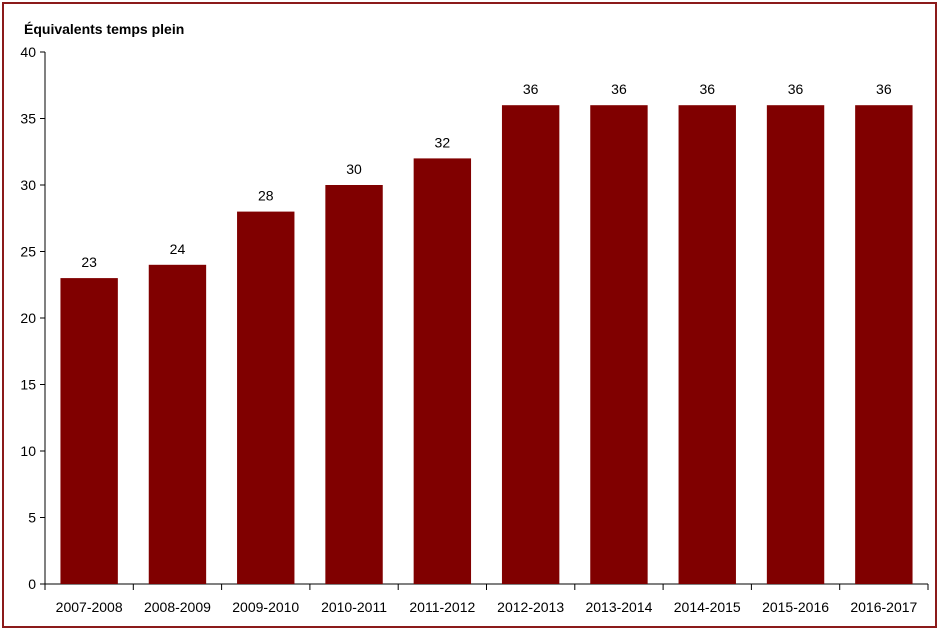 The height and width of the screenshot is (636, 943). I want to click on y-tick-label: 10, so click(28, 451).